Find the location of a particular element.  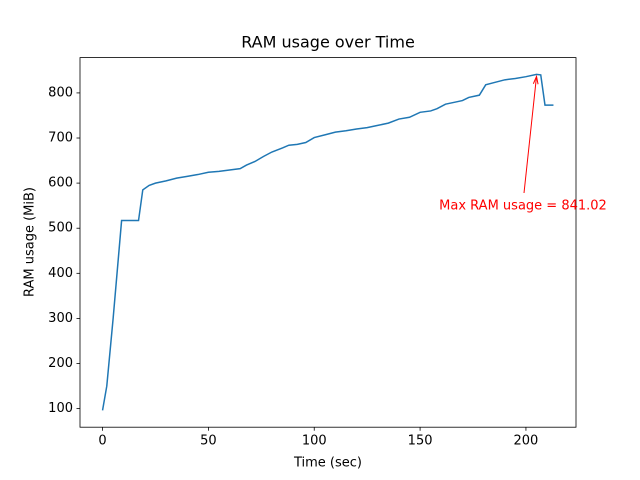

y-tick-label: 600 is located at coordinates (60, 183).